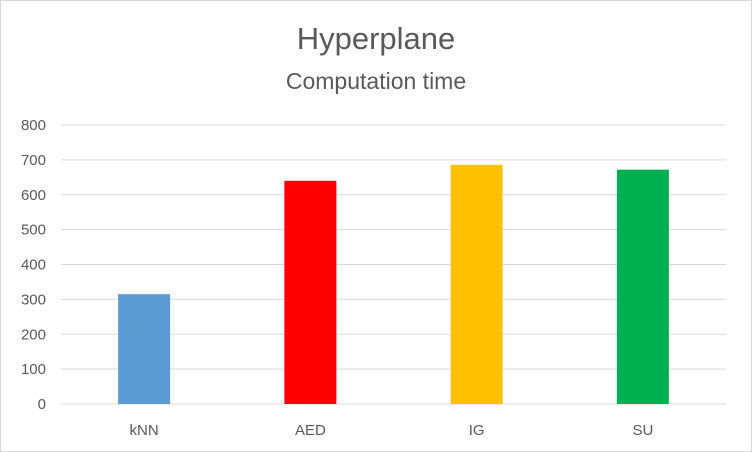 The height and width of the screenshot is (452, 752). I want to click on chart-subtitle: Computation time, so click(376, 81).